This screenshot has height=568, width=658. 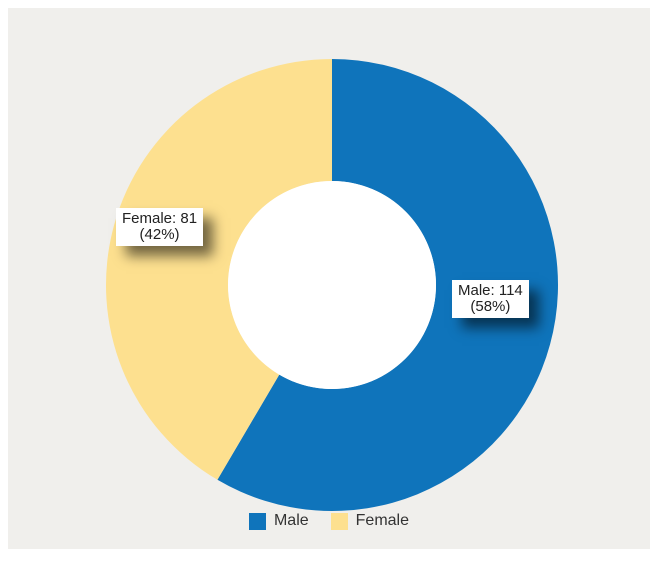 What do you see at coordinates (382, 520) in the screenshot?
I see `legend-label-female: Female` at bounding box center [382, 520].